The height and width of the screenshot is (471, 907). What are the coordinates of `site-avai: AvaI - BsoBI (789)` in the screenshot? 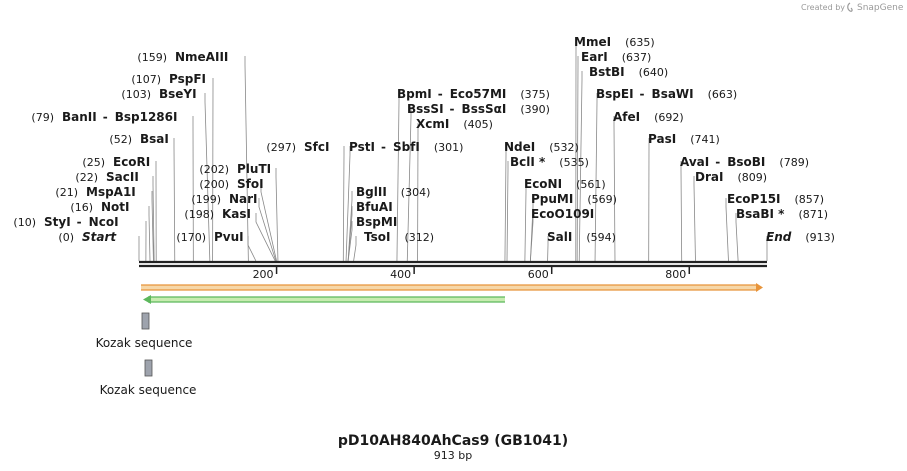 It's located at (744, 162).